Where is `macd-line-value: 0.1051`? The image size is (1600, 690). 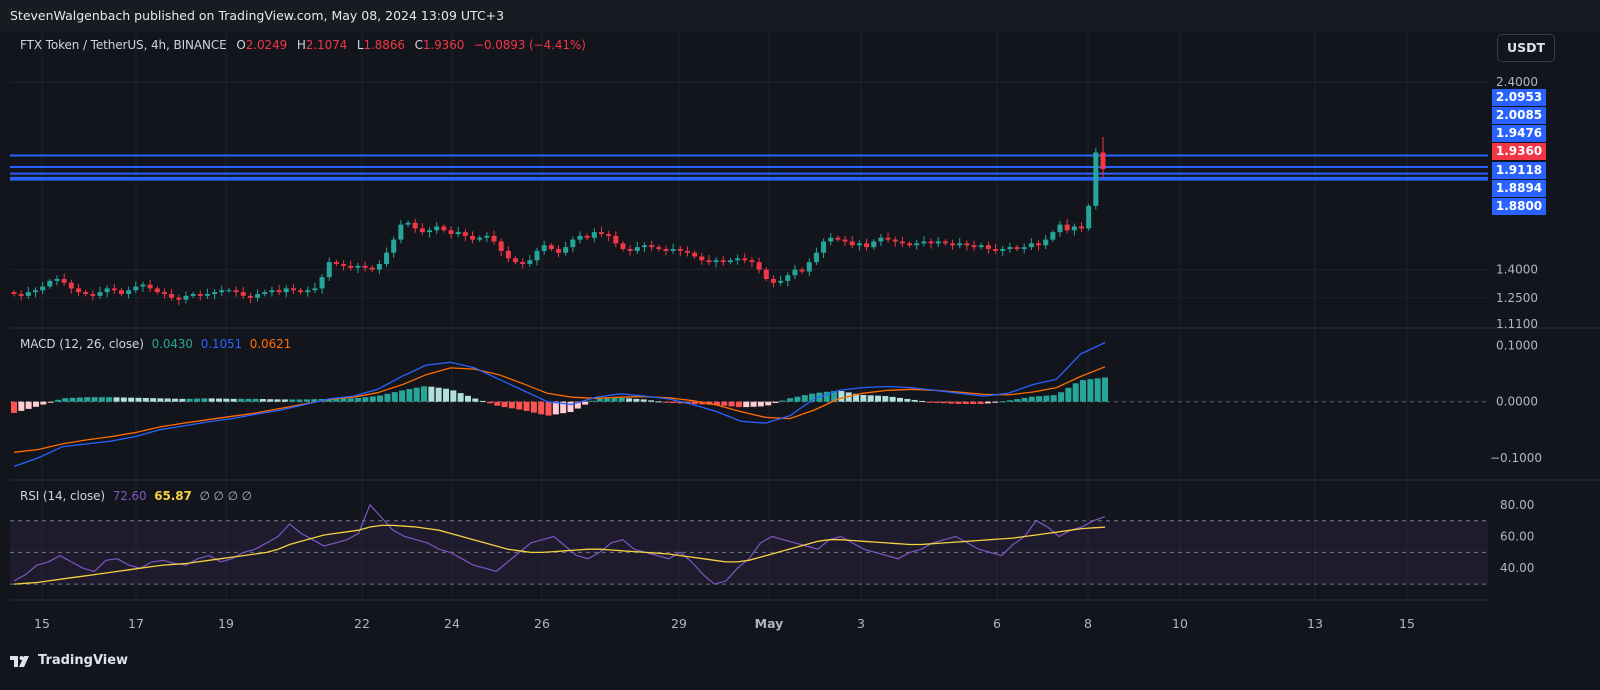 macd-line-value: 0.1051 is located at coordinates (221, 344).